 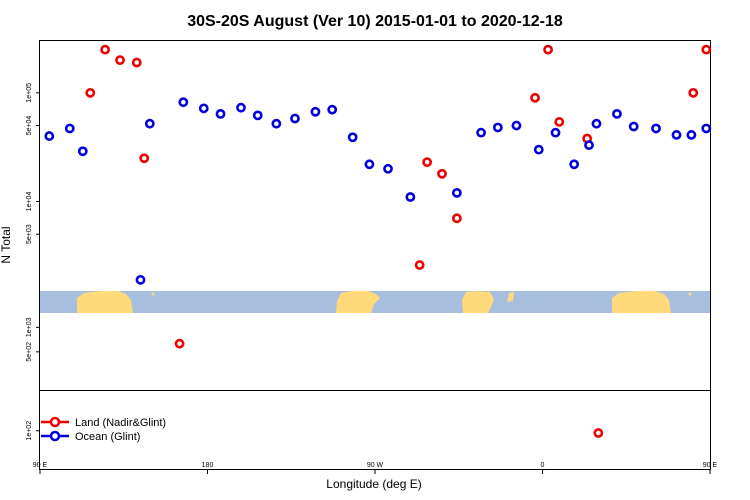 What do you see at coordinates (29, 327) in the screenshot?
I see `y-tick-label: 1e+03` at bounding box center [29, 327].